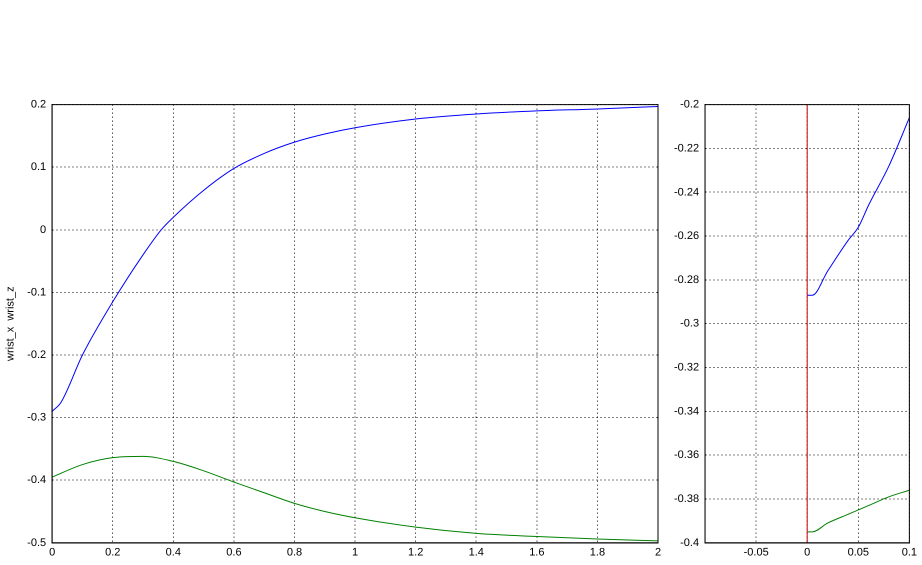  Describe the element at coordinates (38, 167) in the screenshot. I see `y-tick-label: 0.1` at that location.